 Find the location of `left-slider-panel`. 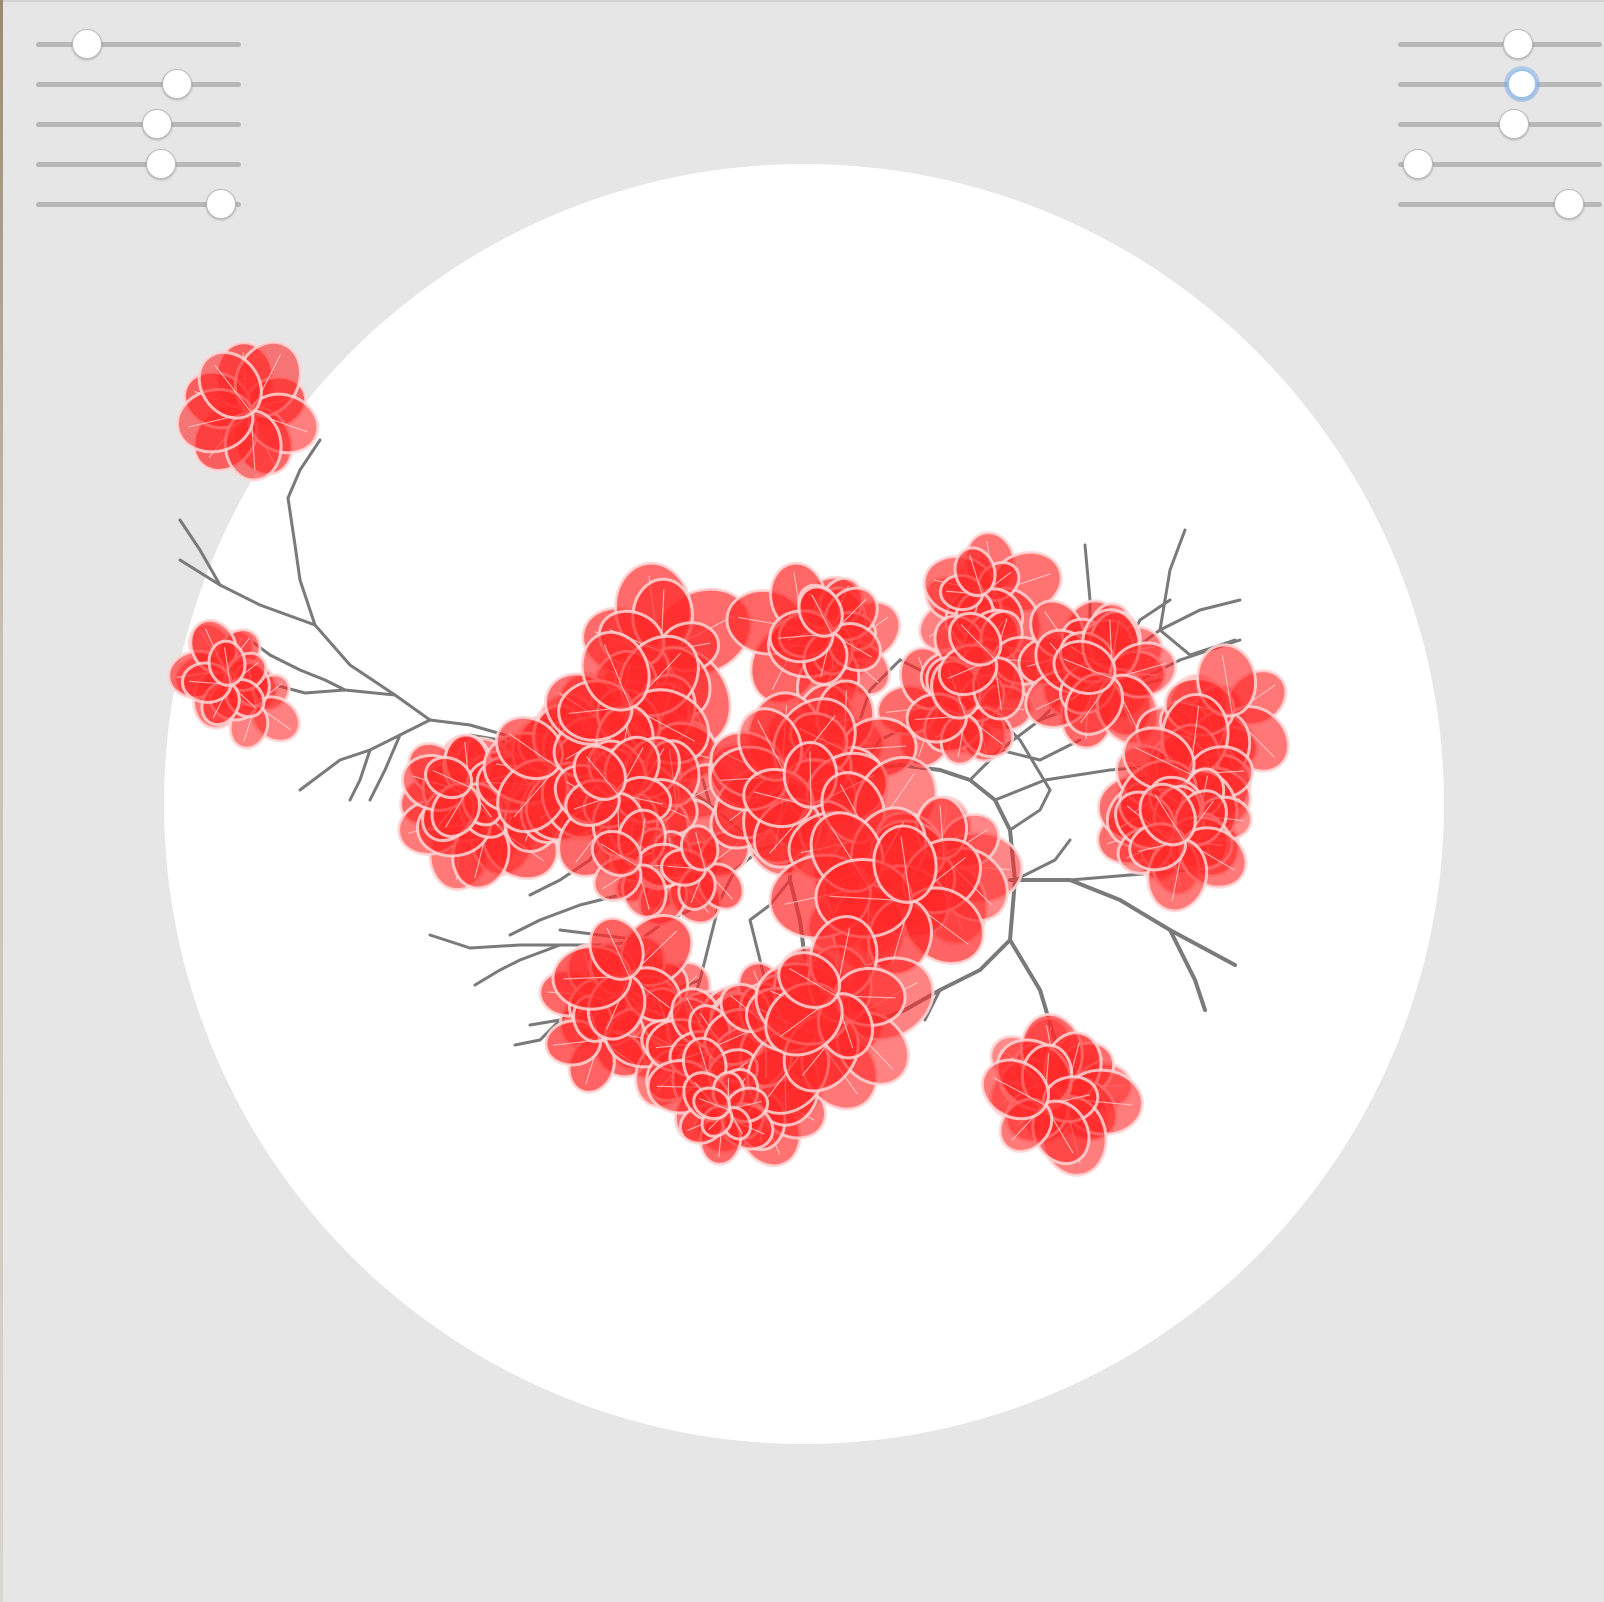

left-slider-panel is located at coordinates (138, 124).